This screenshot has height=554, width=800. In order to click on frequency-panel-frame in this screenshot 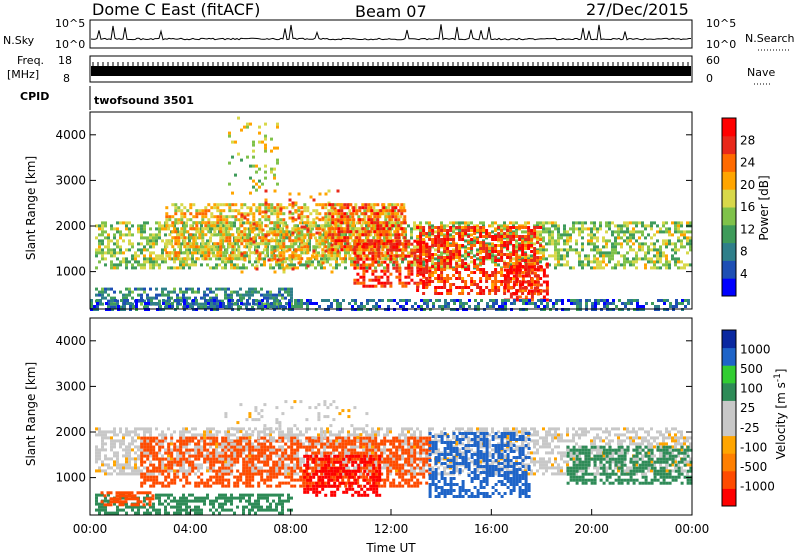, I will do `click(391, 69)`.